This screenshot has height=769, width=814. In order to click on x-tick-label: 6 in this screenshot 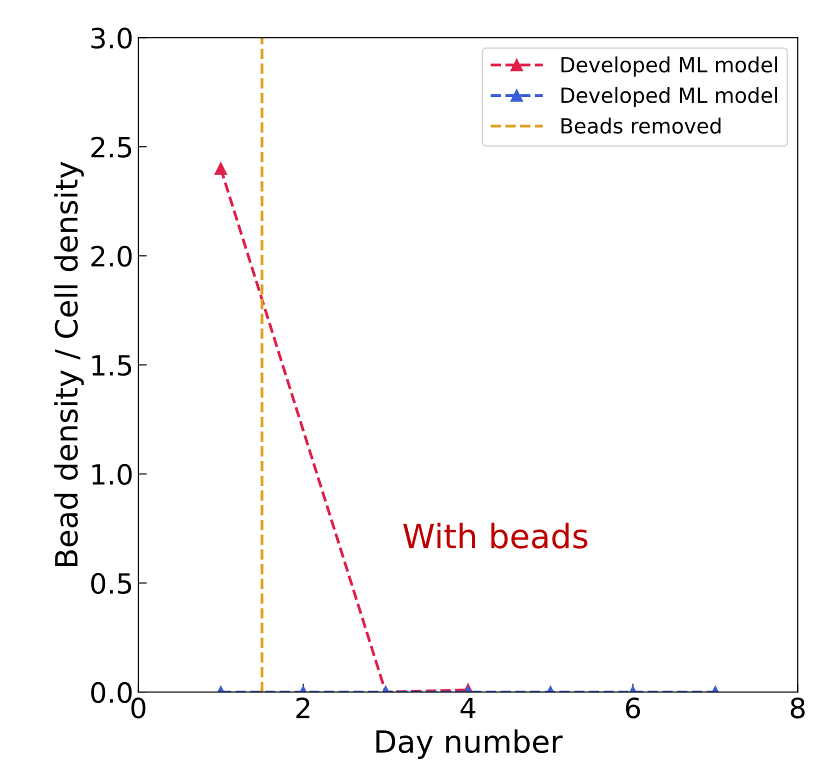, I will do `click(633, 707)`.